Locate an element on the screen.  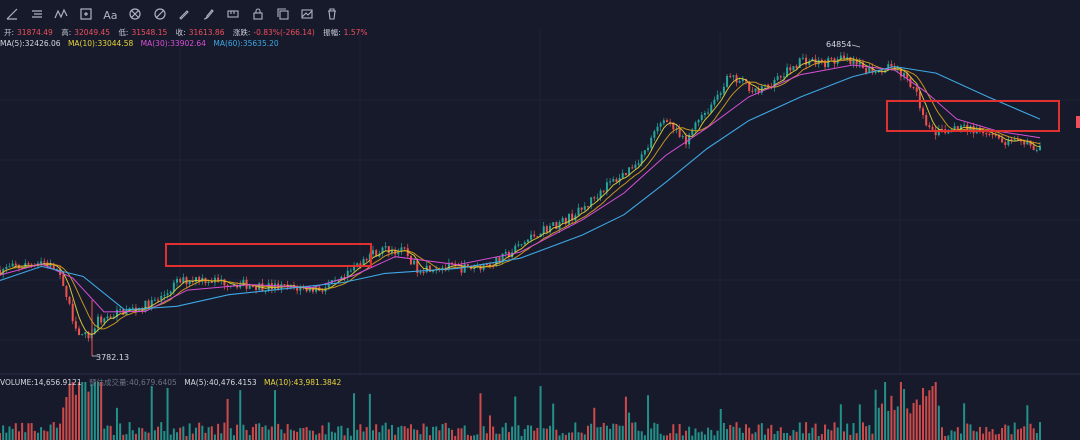
delete-tool is located at coordinates (332, 15).